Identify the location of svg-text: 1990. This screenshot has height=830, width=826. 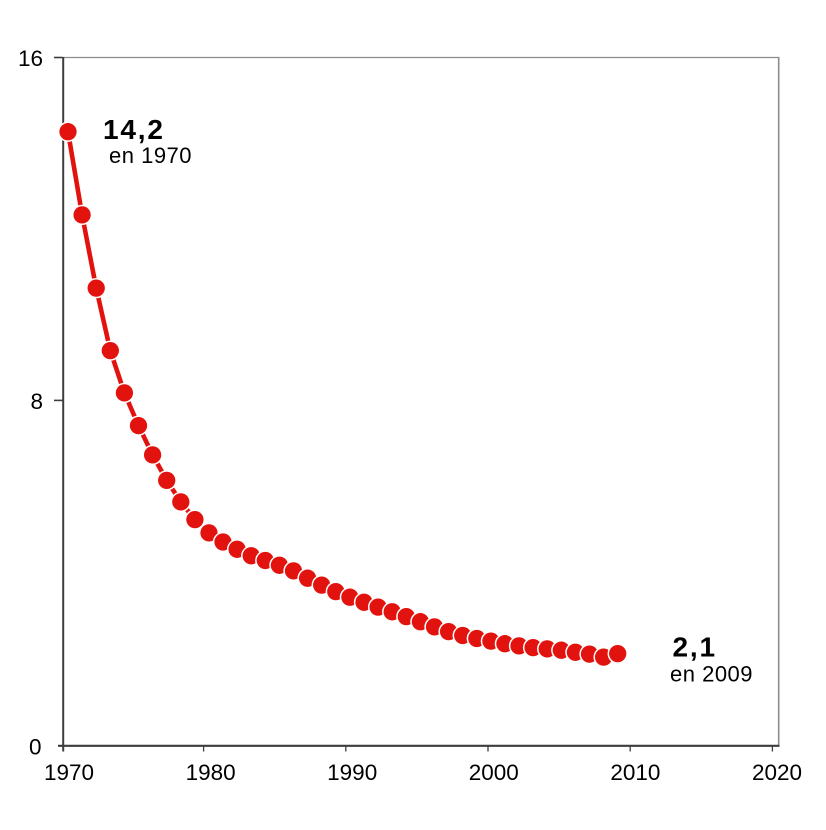
(352, 772).